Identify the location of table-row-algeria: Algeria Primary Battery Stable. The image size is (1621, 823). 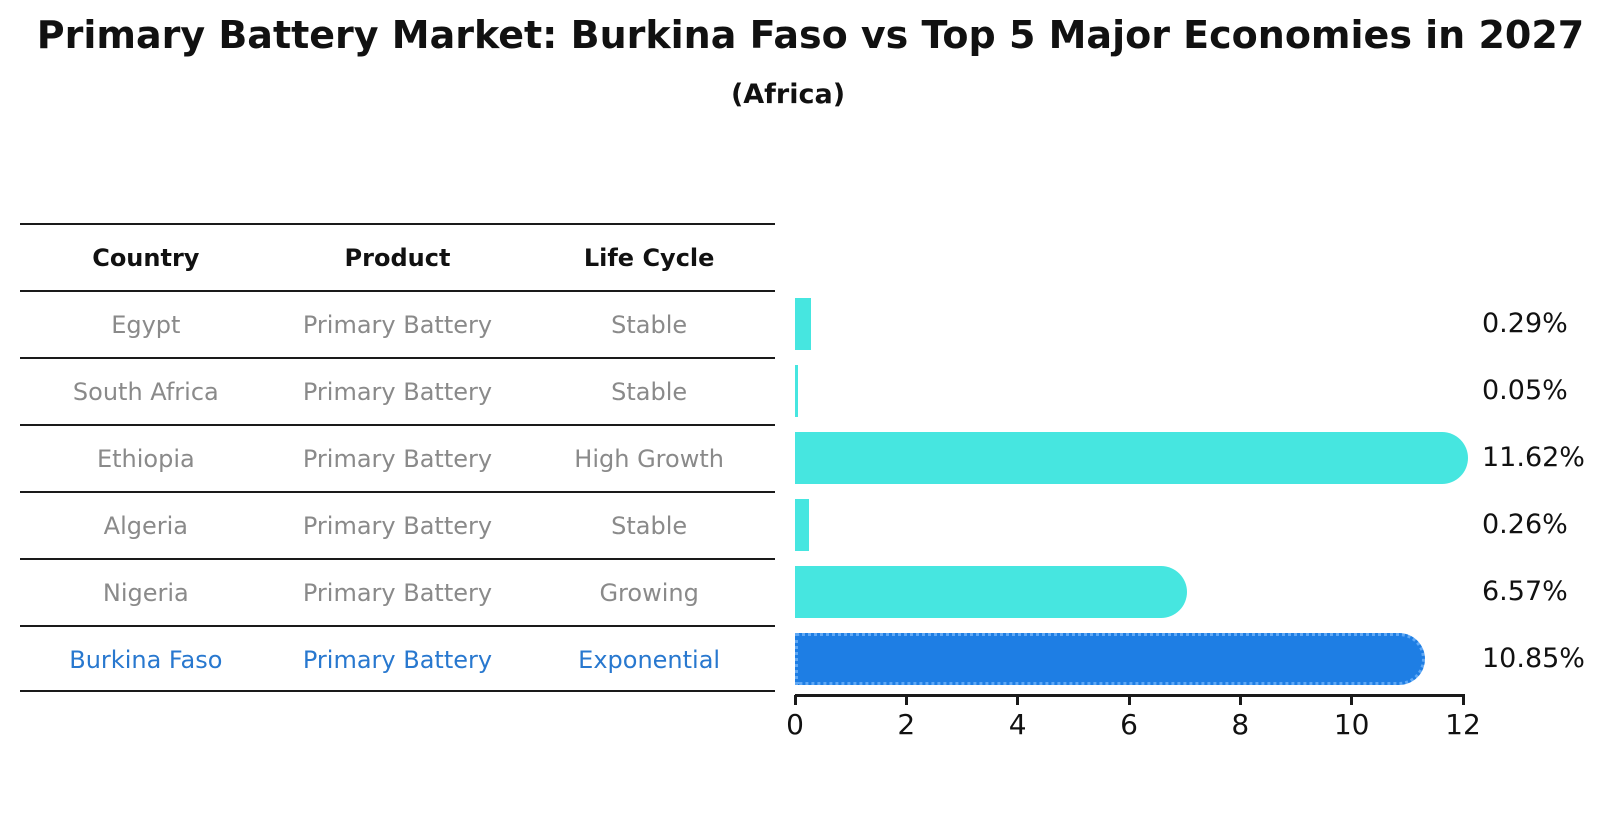
(397, 524).